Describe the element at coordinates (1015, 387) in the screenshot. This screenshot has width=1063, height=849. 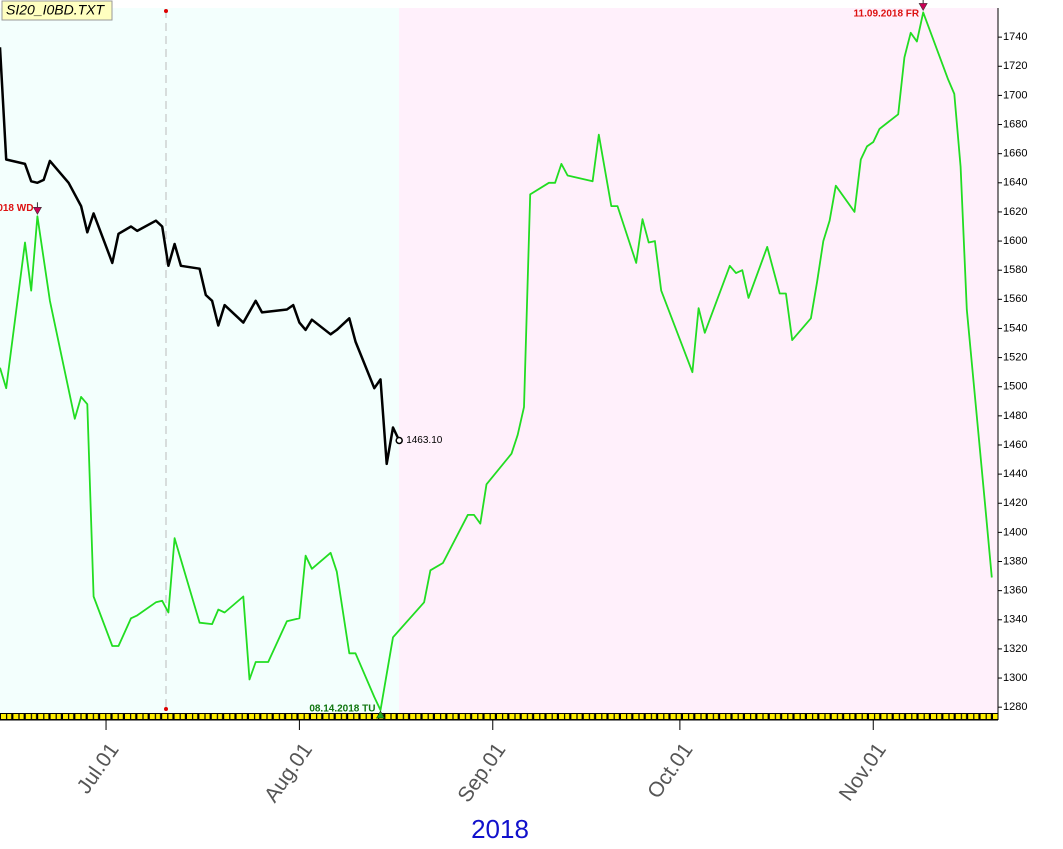
I see `y-tick-label: 1500` at that location.